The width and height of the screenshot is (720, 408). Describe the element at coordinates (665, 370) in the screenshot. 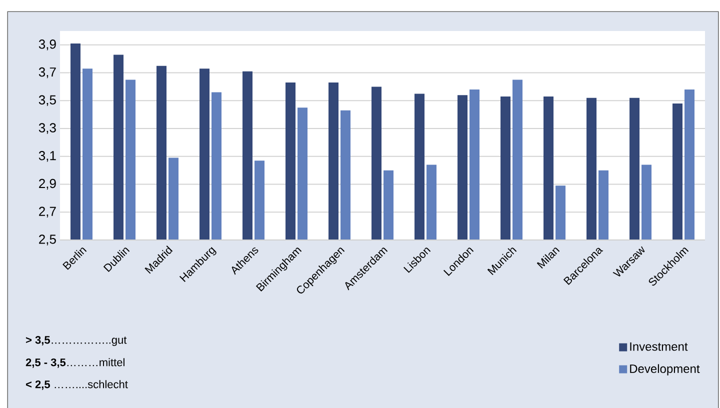

I see `legend-label: Development` at that location.